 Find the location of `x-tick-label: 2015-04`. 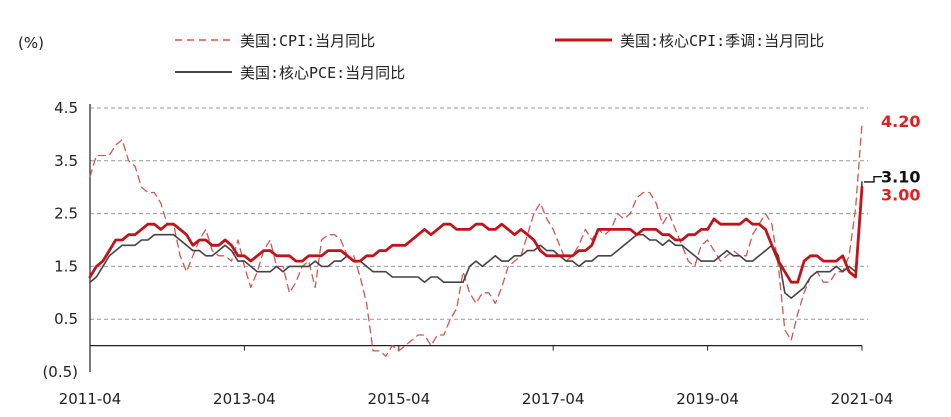

x-tick-label: 2015-04 is located at coordinates (398, 399).